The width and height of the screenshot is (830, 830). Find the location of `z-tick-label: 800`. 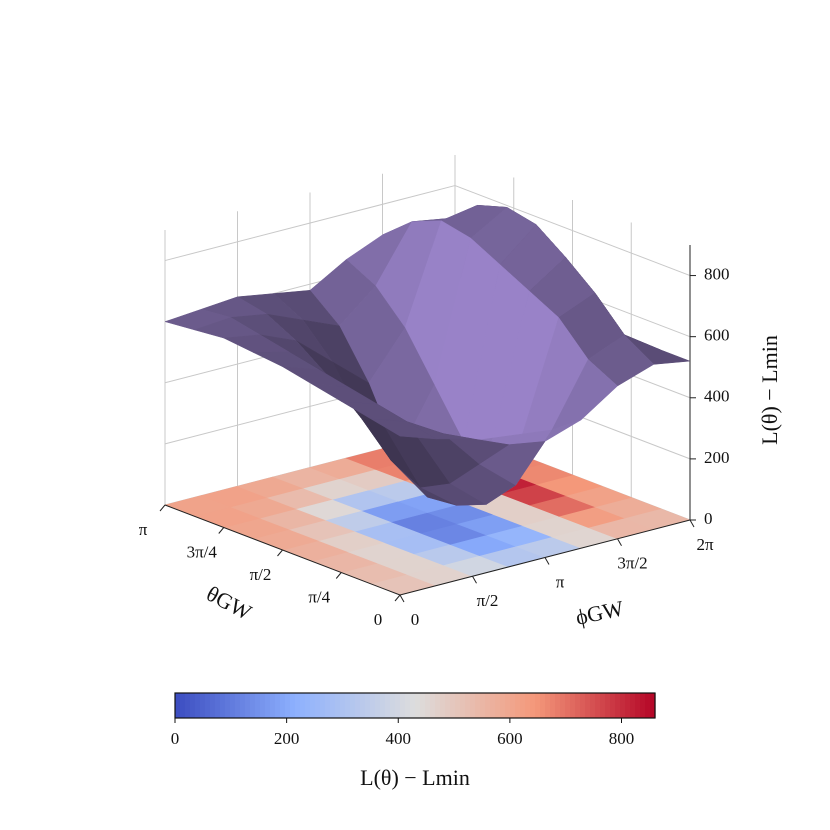

z-tick-label: 800 is located at coordinates (717, 273).